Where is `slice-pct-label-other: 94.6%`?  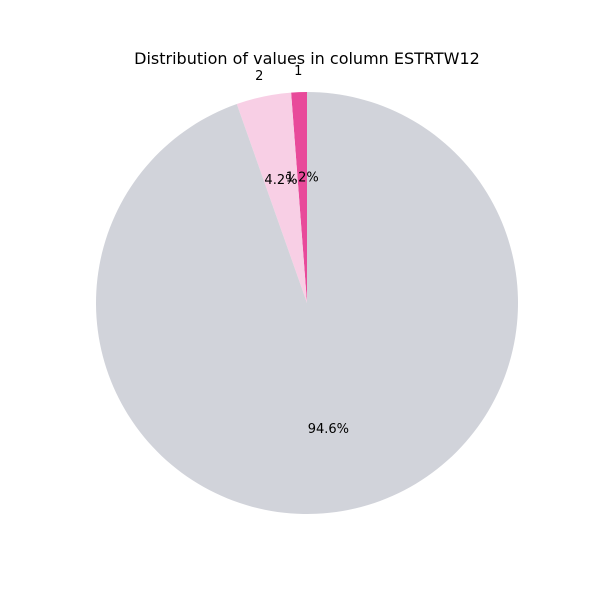
slice-pct-label-other: 94.6% is located at coordinates (328, 429).